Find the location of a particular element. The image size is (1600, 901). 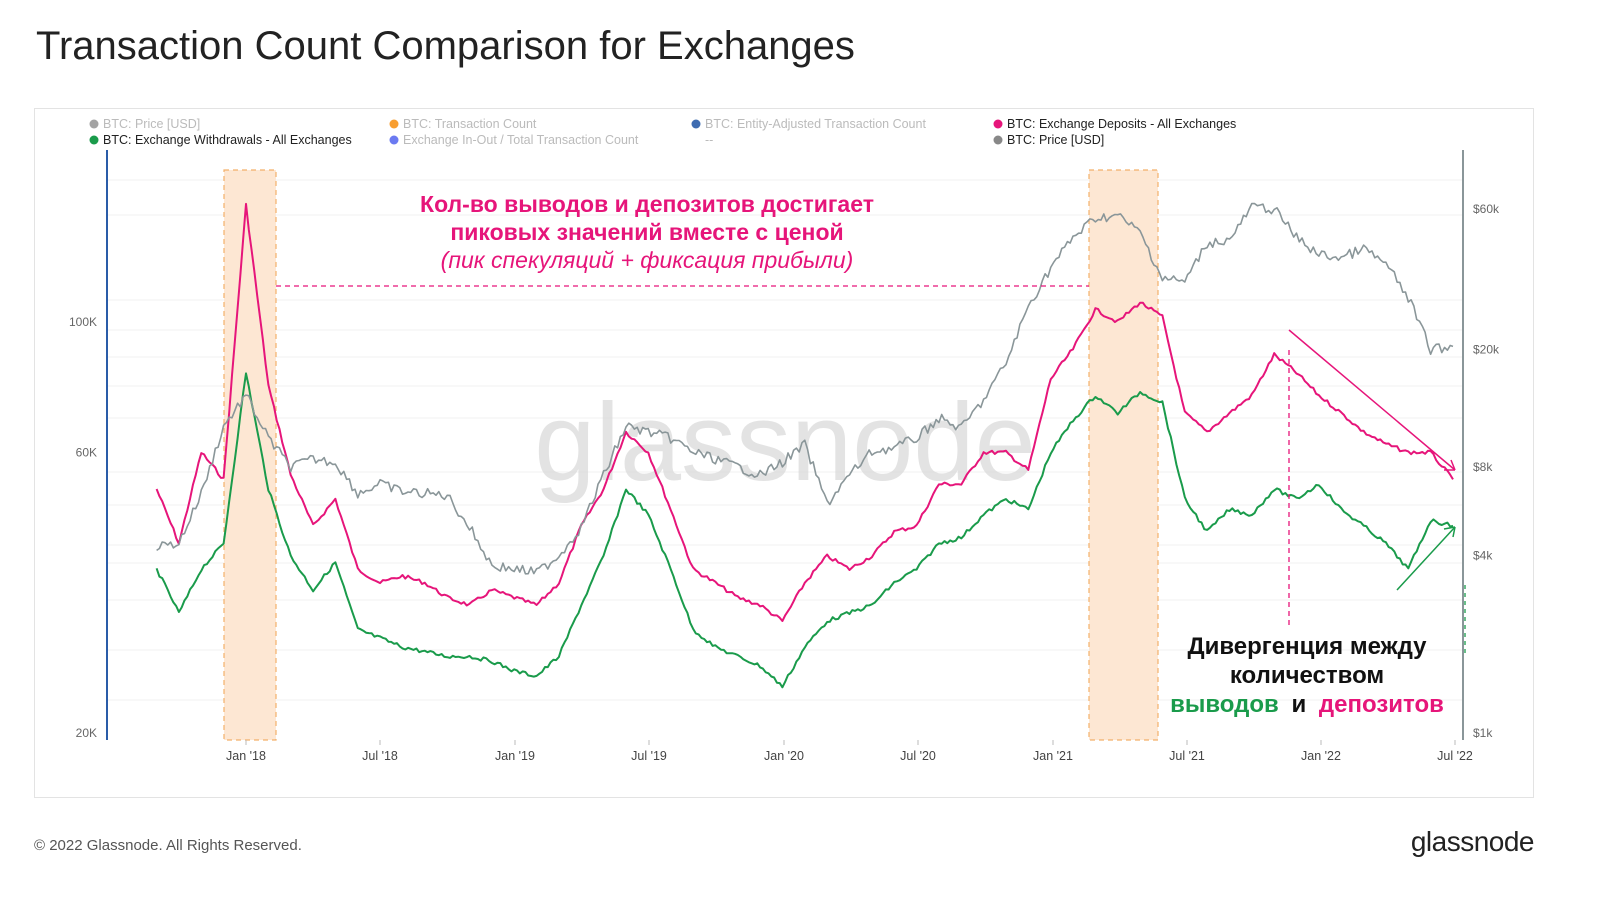

y-right-tick-label: $20k is located at coordinates (1486, 350).